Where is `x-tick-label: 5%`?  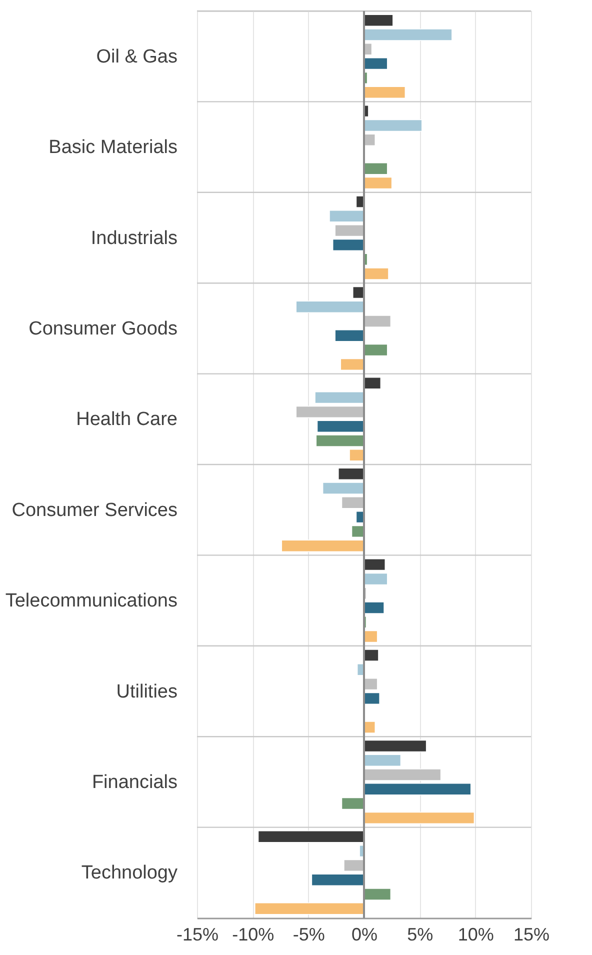 x-tick-label: 5% is located at coordinates (420, 934).